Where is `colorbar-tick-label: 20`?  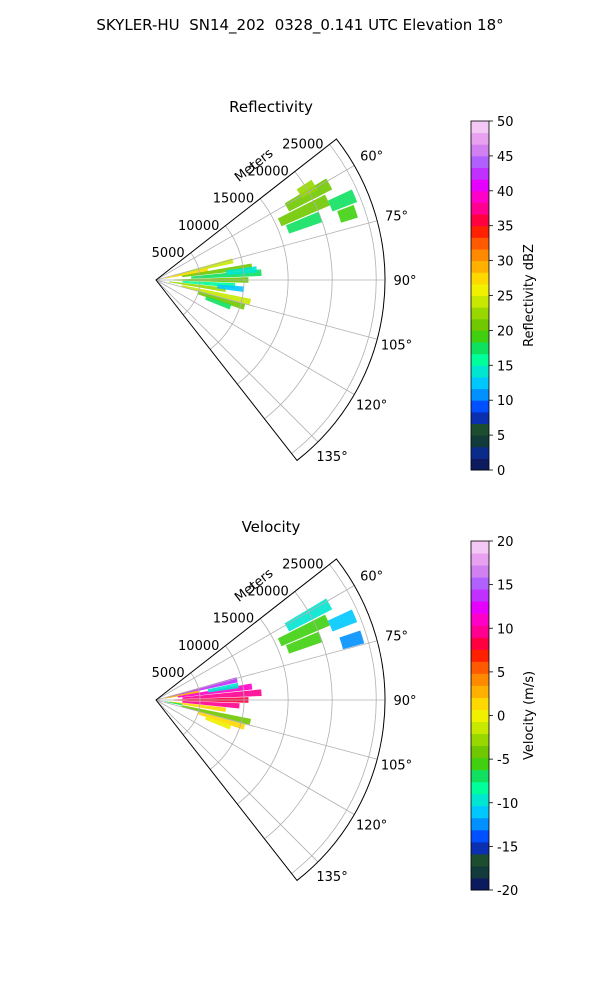
colorbar-tick-label: 20 is located at coordinates (505, 331).